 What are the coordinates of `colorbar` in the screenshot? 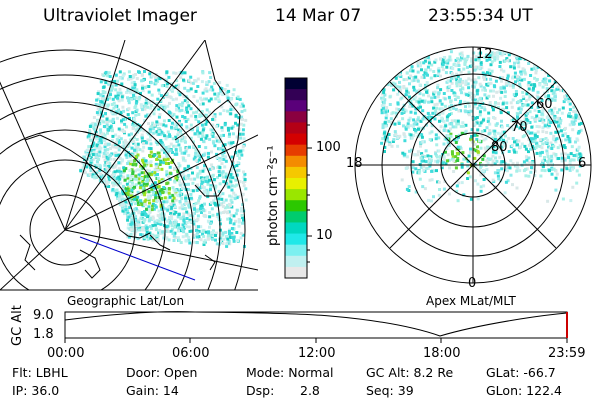 It's located at (296, 178).